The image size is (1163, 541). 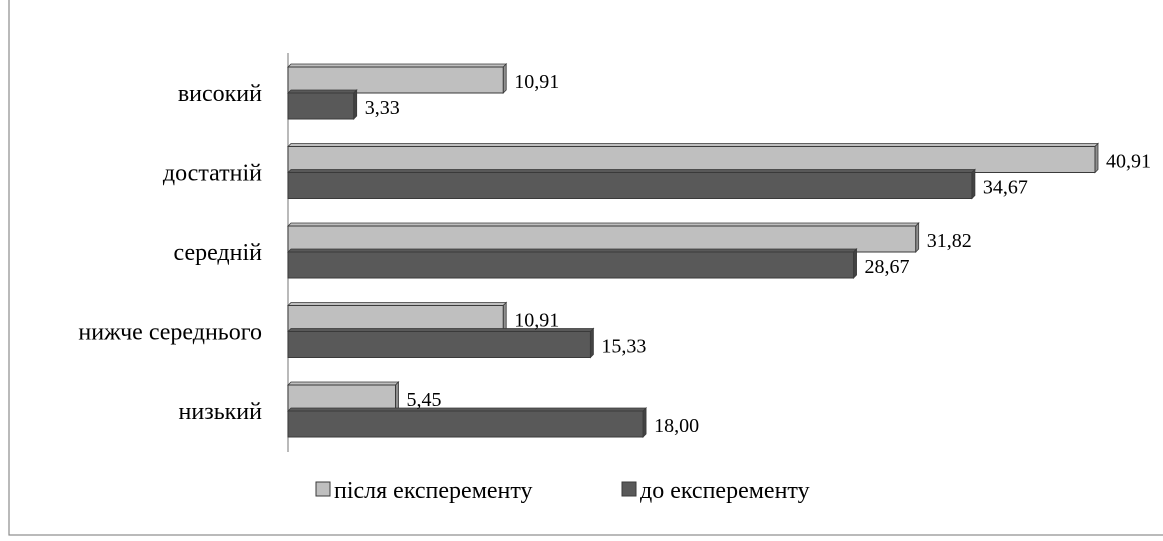 What do you see at coordinates (170, 333) in the screenshot?
I see `category-label: нижче середнього` at bounding box center [170, 333].